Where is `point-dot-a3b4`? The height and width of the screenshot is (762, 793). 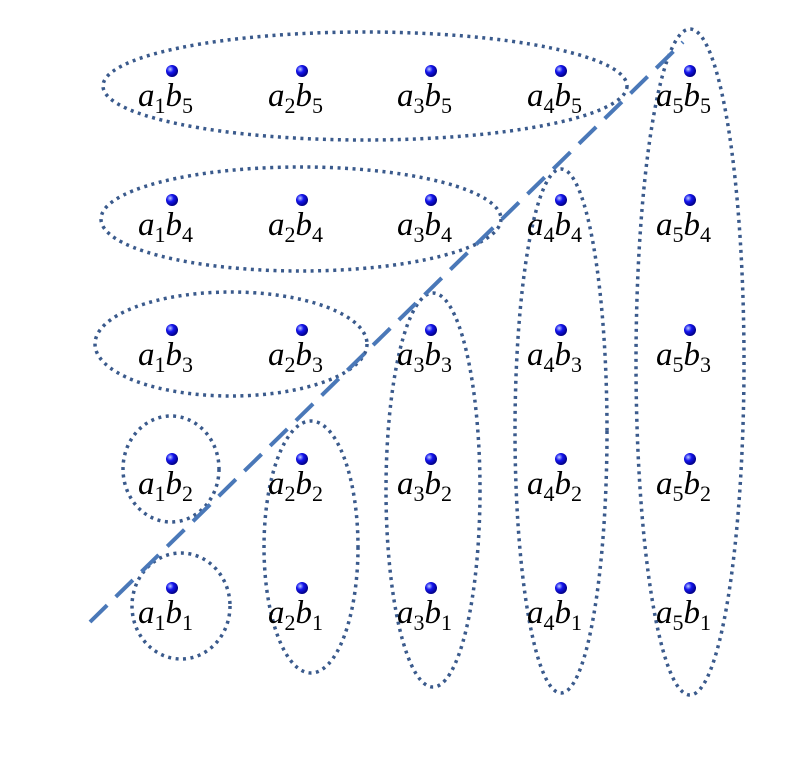 point-dot-a3b4 is located at coordinates (431, 200).